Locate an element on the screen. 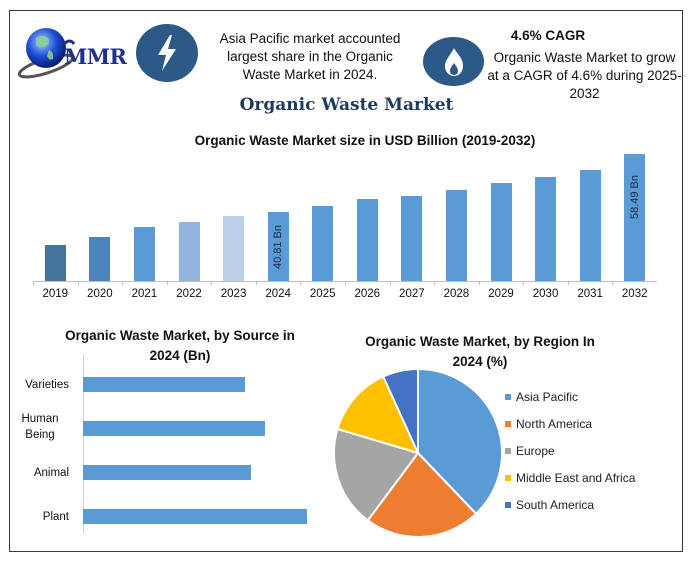  x-tick-label: 2030 is located at coordinates (545, 294).